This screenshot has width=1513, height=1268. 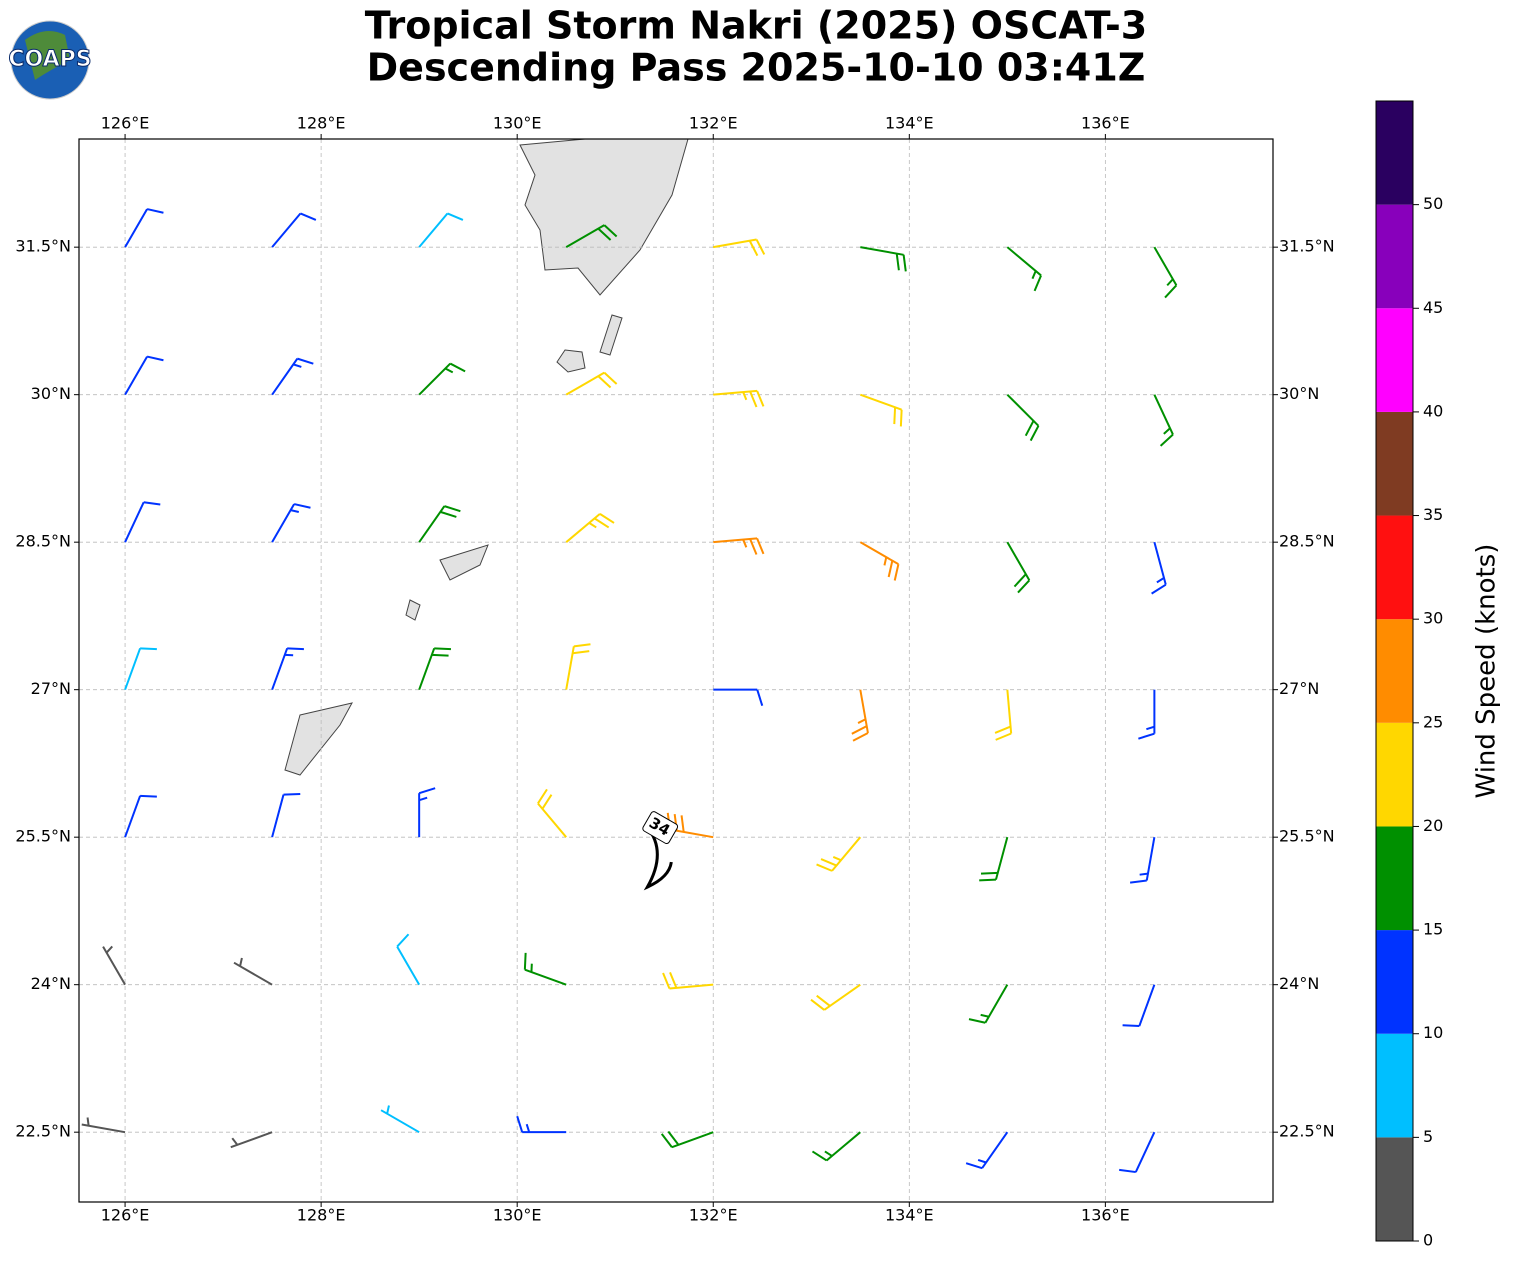 What do you see at coordinates (1299, 688) in the screenshot?
I see `y-tick-label: 27°N` at bounding box center [1299, 688].